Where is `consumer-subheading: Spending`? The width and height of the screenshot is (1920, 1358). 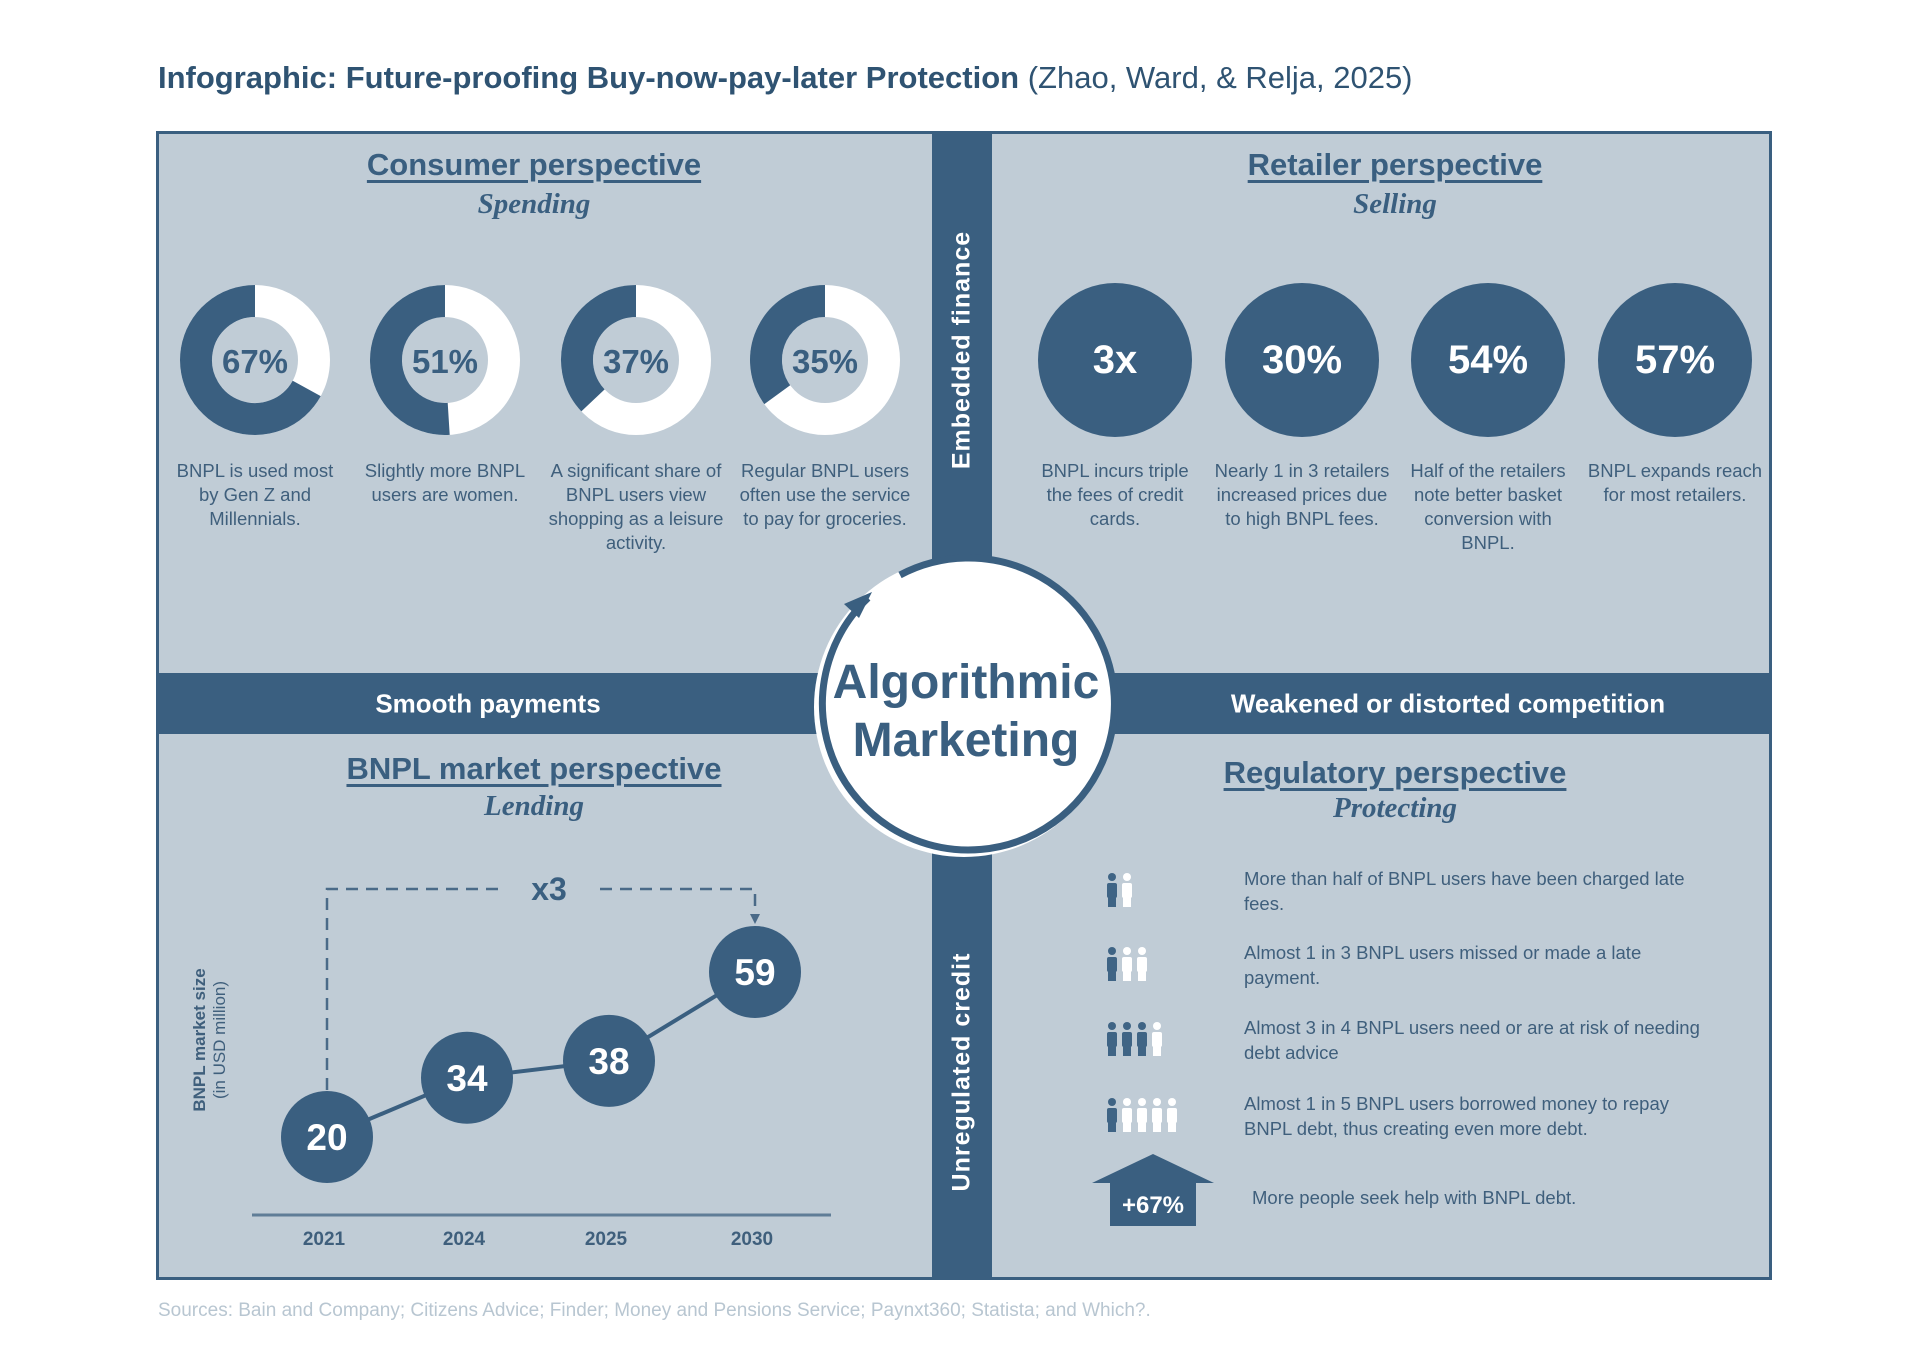
consumer-subheading: Spending is located at coordinates (534, 204).